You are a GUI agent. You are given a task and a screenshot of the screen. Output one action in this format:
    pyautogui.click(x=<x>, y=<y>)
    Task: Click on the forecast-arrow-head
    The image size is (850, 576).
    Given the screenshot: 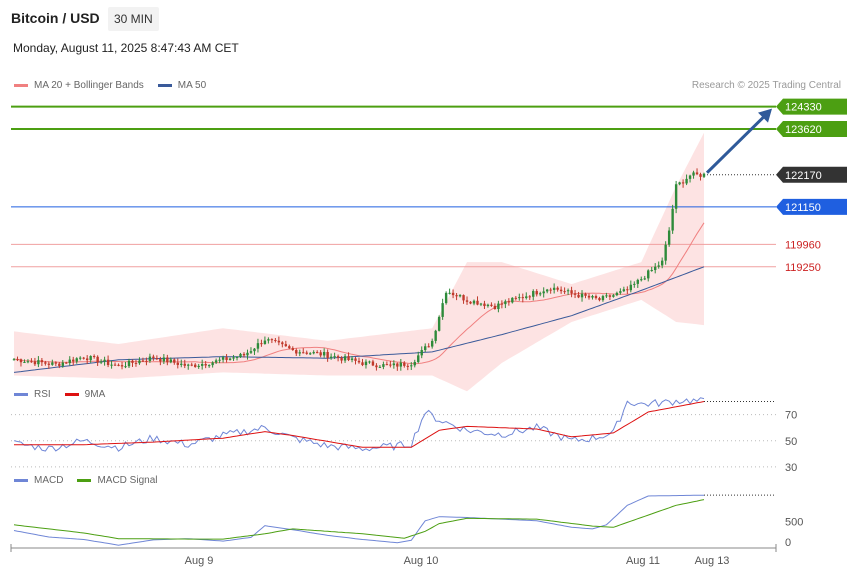 What is the action you would take?
    pyautogui.click(x=765, y=115)
    